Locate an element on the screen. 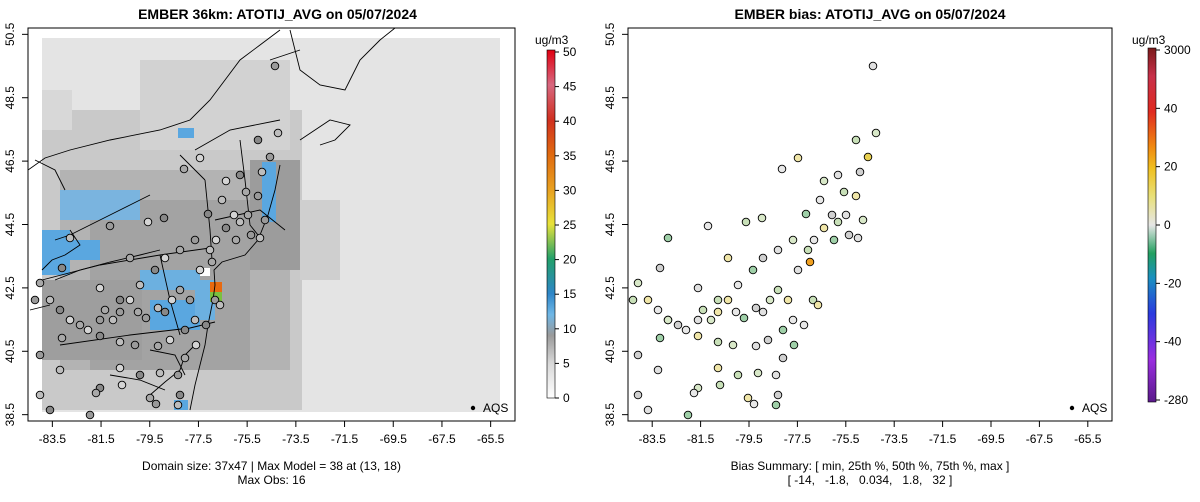 The width and height of the screenshot is (1200, 502). right-x-tick-label: -79.5 is located at coordinates (749, 439).